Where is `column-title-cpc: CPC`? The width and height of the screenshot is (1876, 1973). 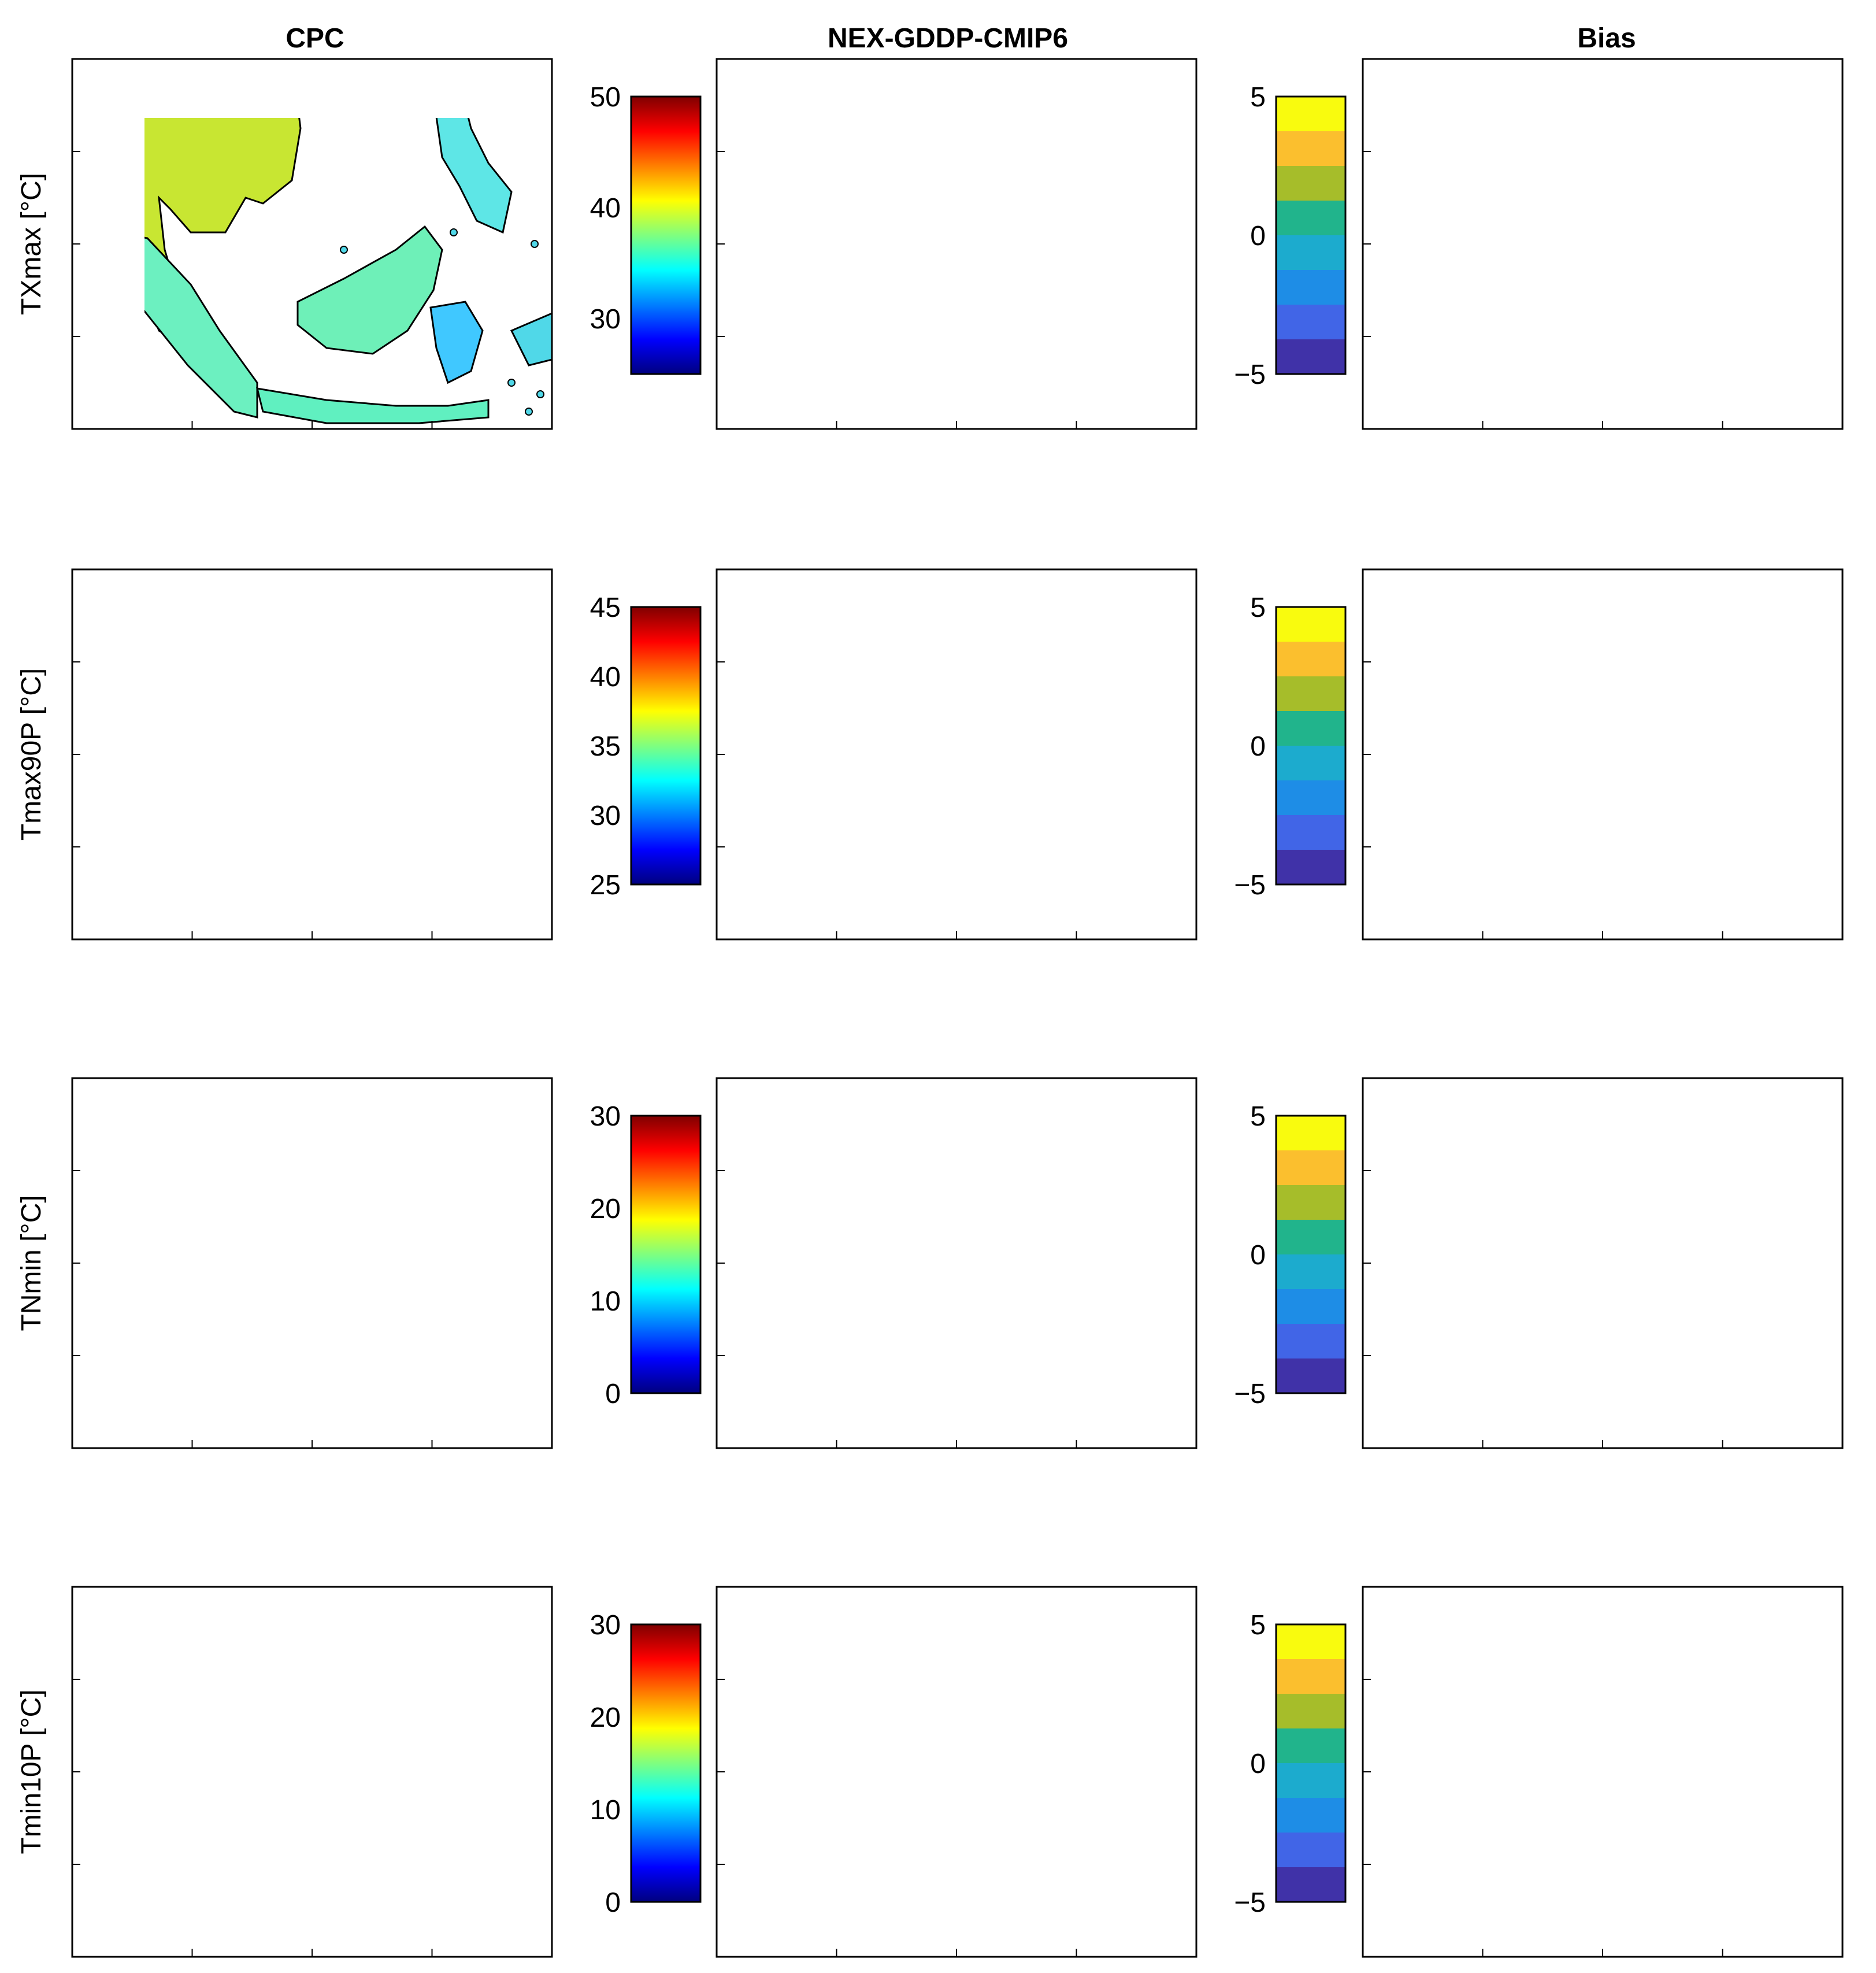 column-title-cpc: CPC is located at coordinates (315, 38).